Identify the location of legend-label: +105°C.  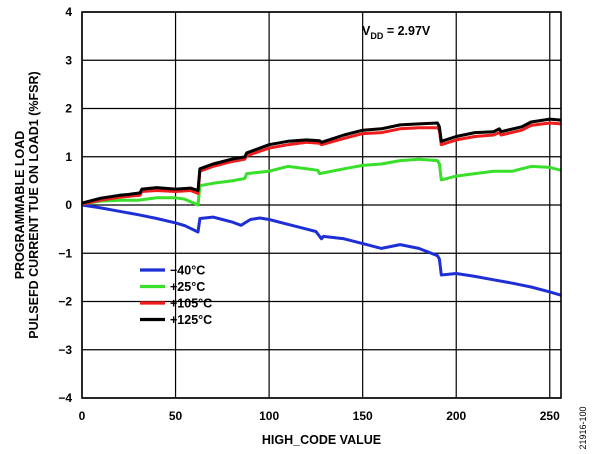
(191, 304).